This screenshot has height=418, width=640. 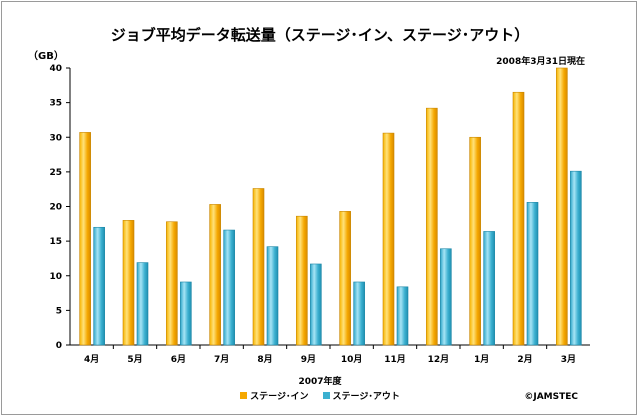 I want to click on y-tick-label: 15, so click(x=55, y=242).